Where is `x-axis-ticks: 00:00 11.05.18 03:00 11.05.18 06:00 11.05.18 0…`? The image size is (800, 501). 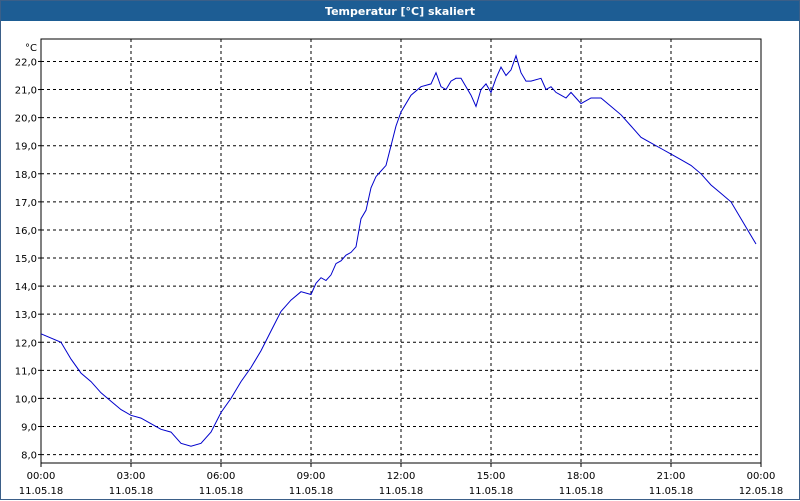
x-axis-ticks: 00:00 11.05.18 03:00 11.05.18 06:00 11.05.18 0… is located at coordinates (401, 480).